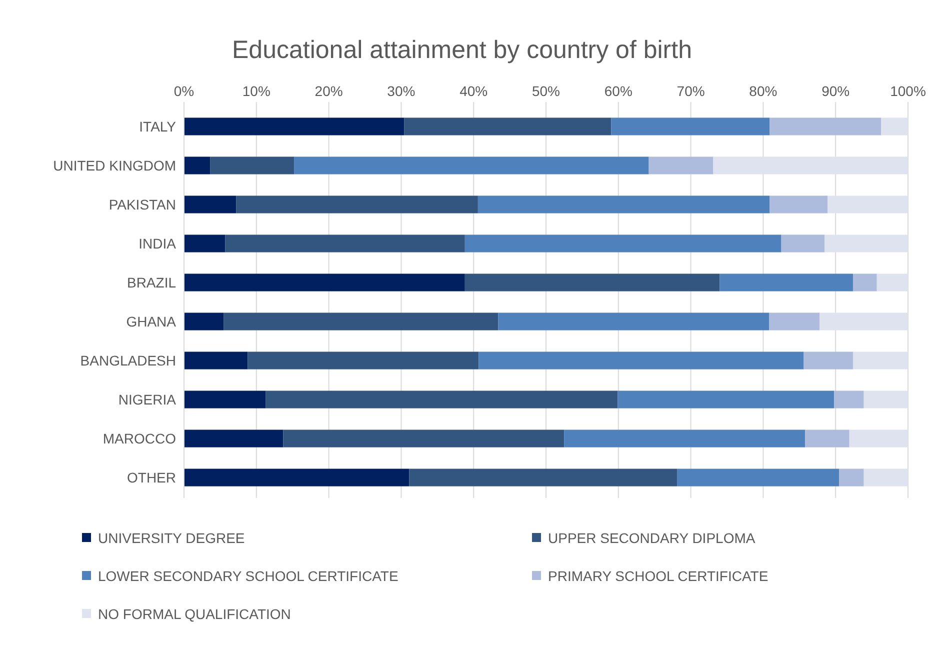  I want to click on y-tick-label: GHANA, so click(151, 321).